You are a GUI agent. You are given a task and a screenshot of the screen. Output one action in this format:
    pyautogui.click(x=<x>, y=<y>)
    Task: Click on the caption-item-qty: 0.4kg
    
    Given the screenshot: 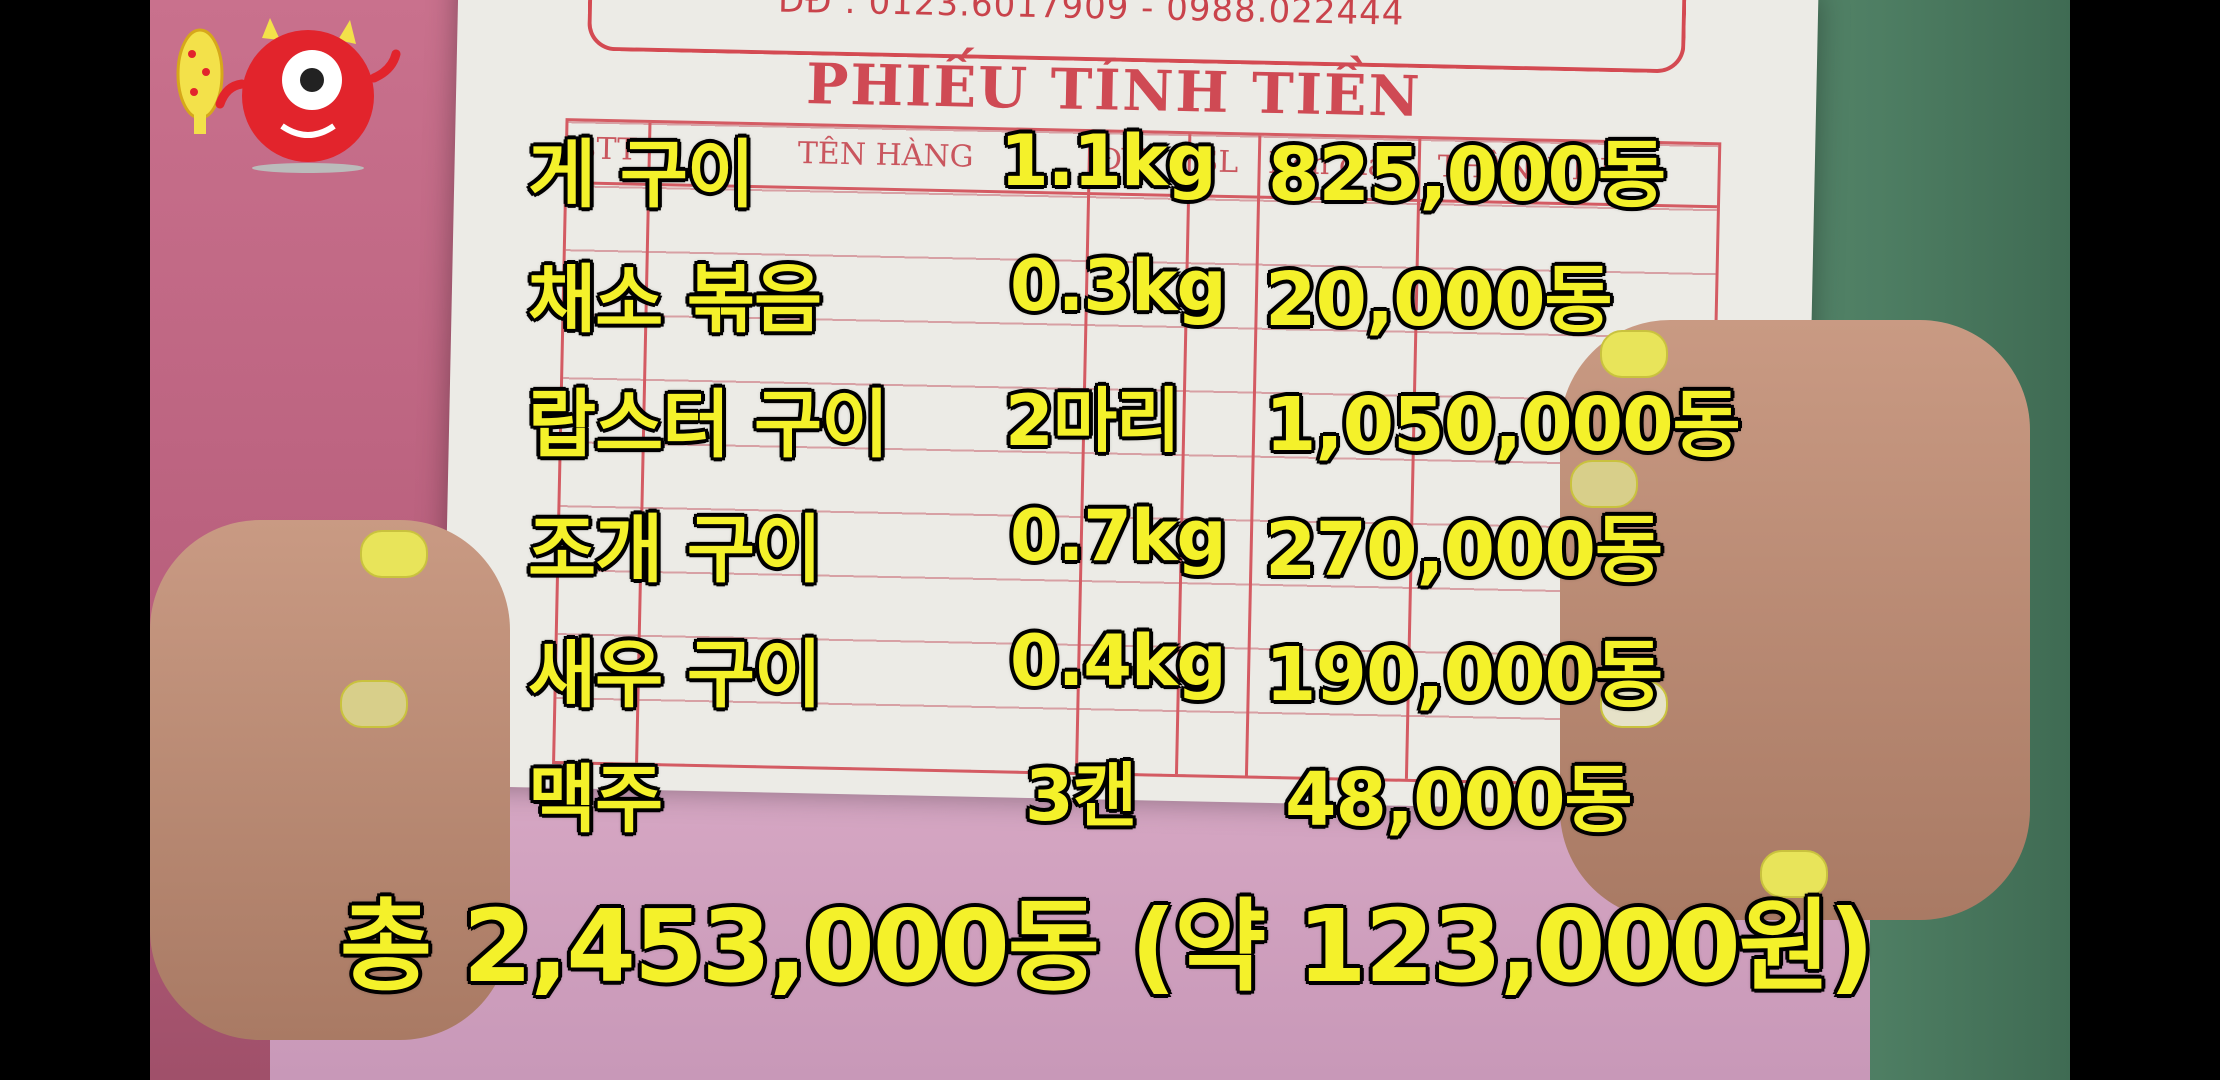 What is the action you would take?
    pyautogui.click(x=1118, y=661)
    